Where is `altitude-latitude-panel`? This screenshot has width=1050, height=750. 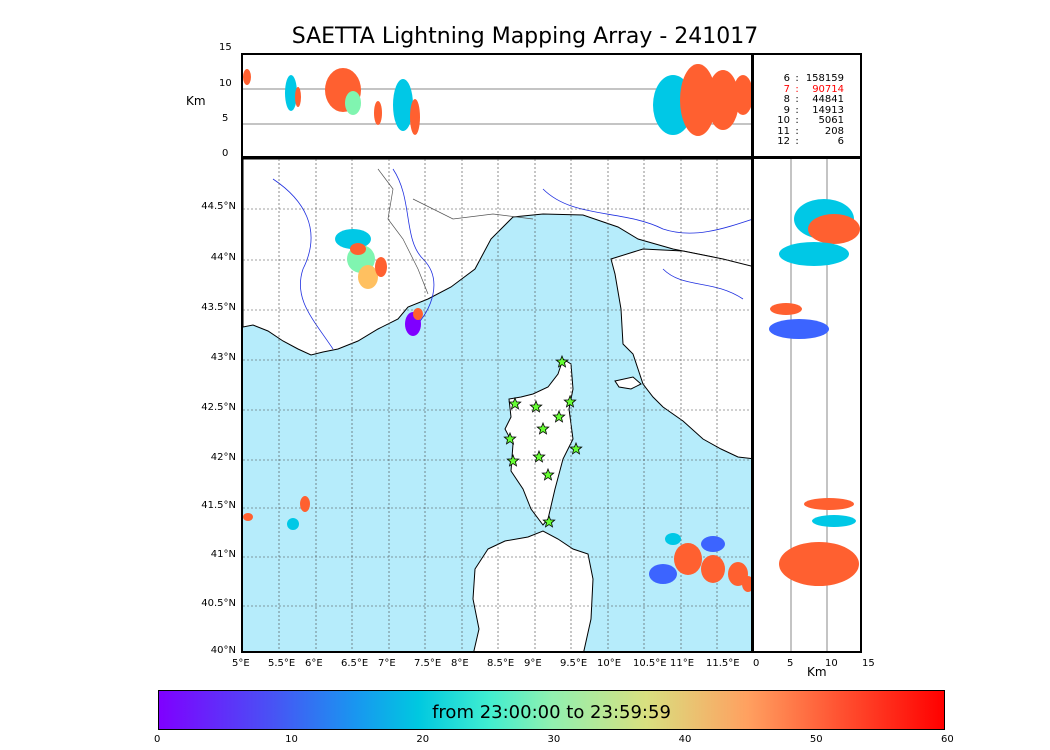 altitude-latitude-panel is located at coordinates (807, 405).